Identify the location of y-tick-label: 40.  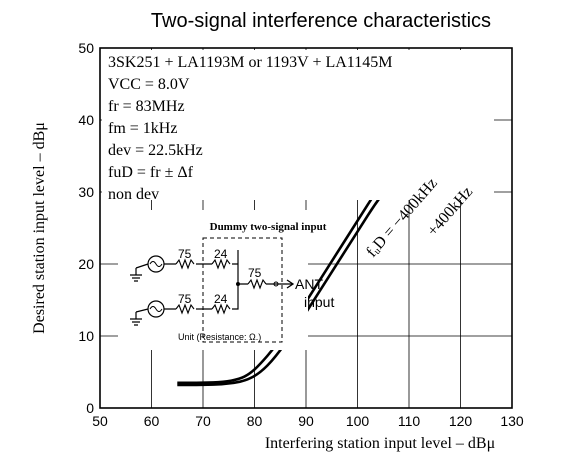
(86, 120).